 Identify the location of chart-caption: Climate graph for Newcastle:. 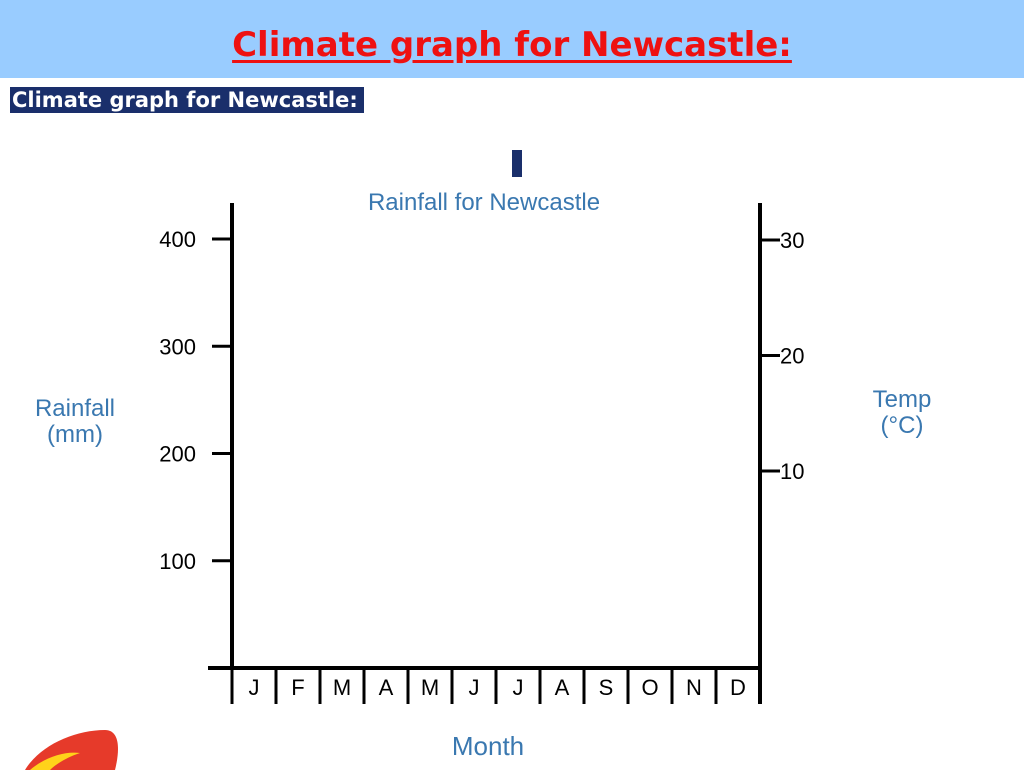
(187, 100).